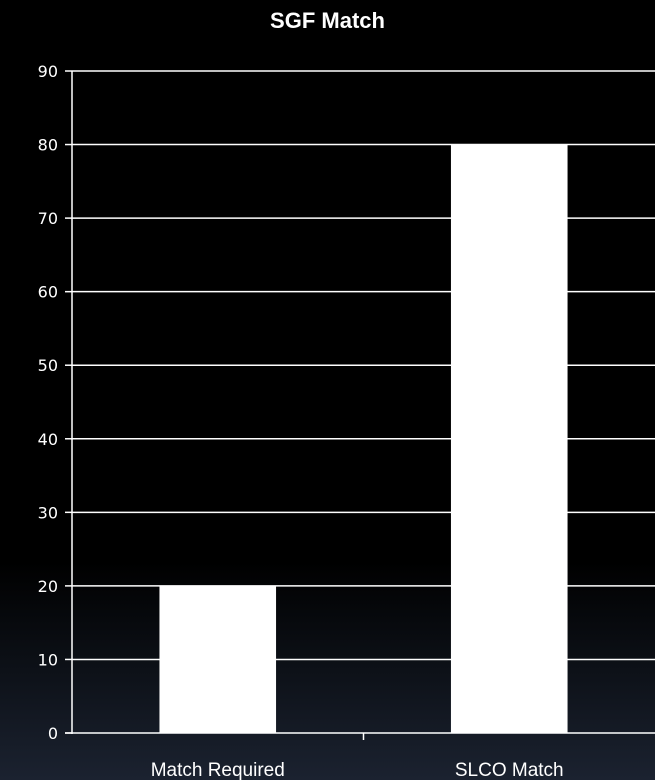 This screenshot has width=655, height=780. I want to click on y-tick-label: 0, so click(53, 733).